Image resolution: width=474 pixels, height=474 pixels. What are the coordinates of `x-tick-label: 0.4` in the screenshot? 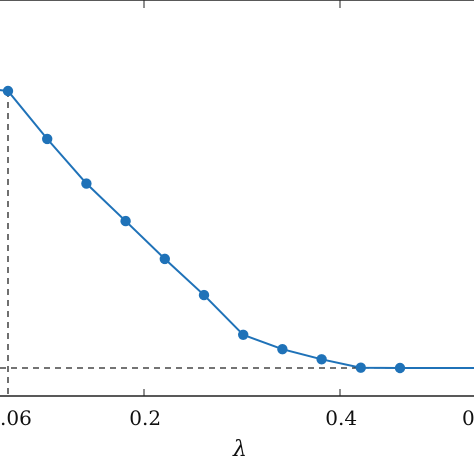 It's located at (341, 418).